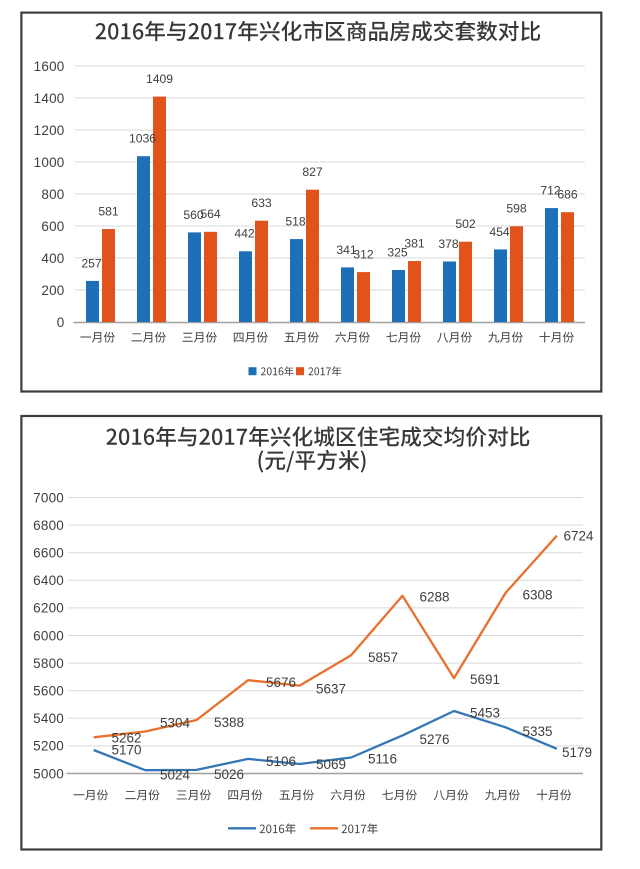 The width and height of the screenshot is (640, 869). What do you see at coordinates (142, 139) in the screenshot?
I see `svg-text: 1036` at bounding box center [142, 139].